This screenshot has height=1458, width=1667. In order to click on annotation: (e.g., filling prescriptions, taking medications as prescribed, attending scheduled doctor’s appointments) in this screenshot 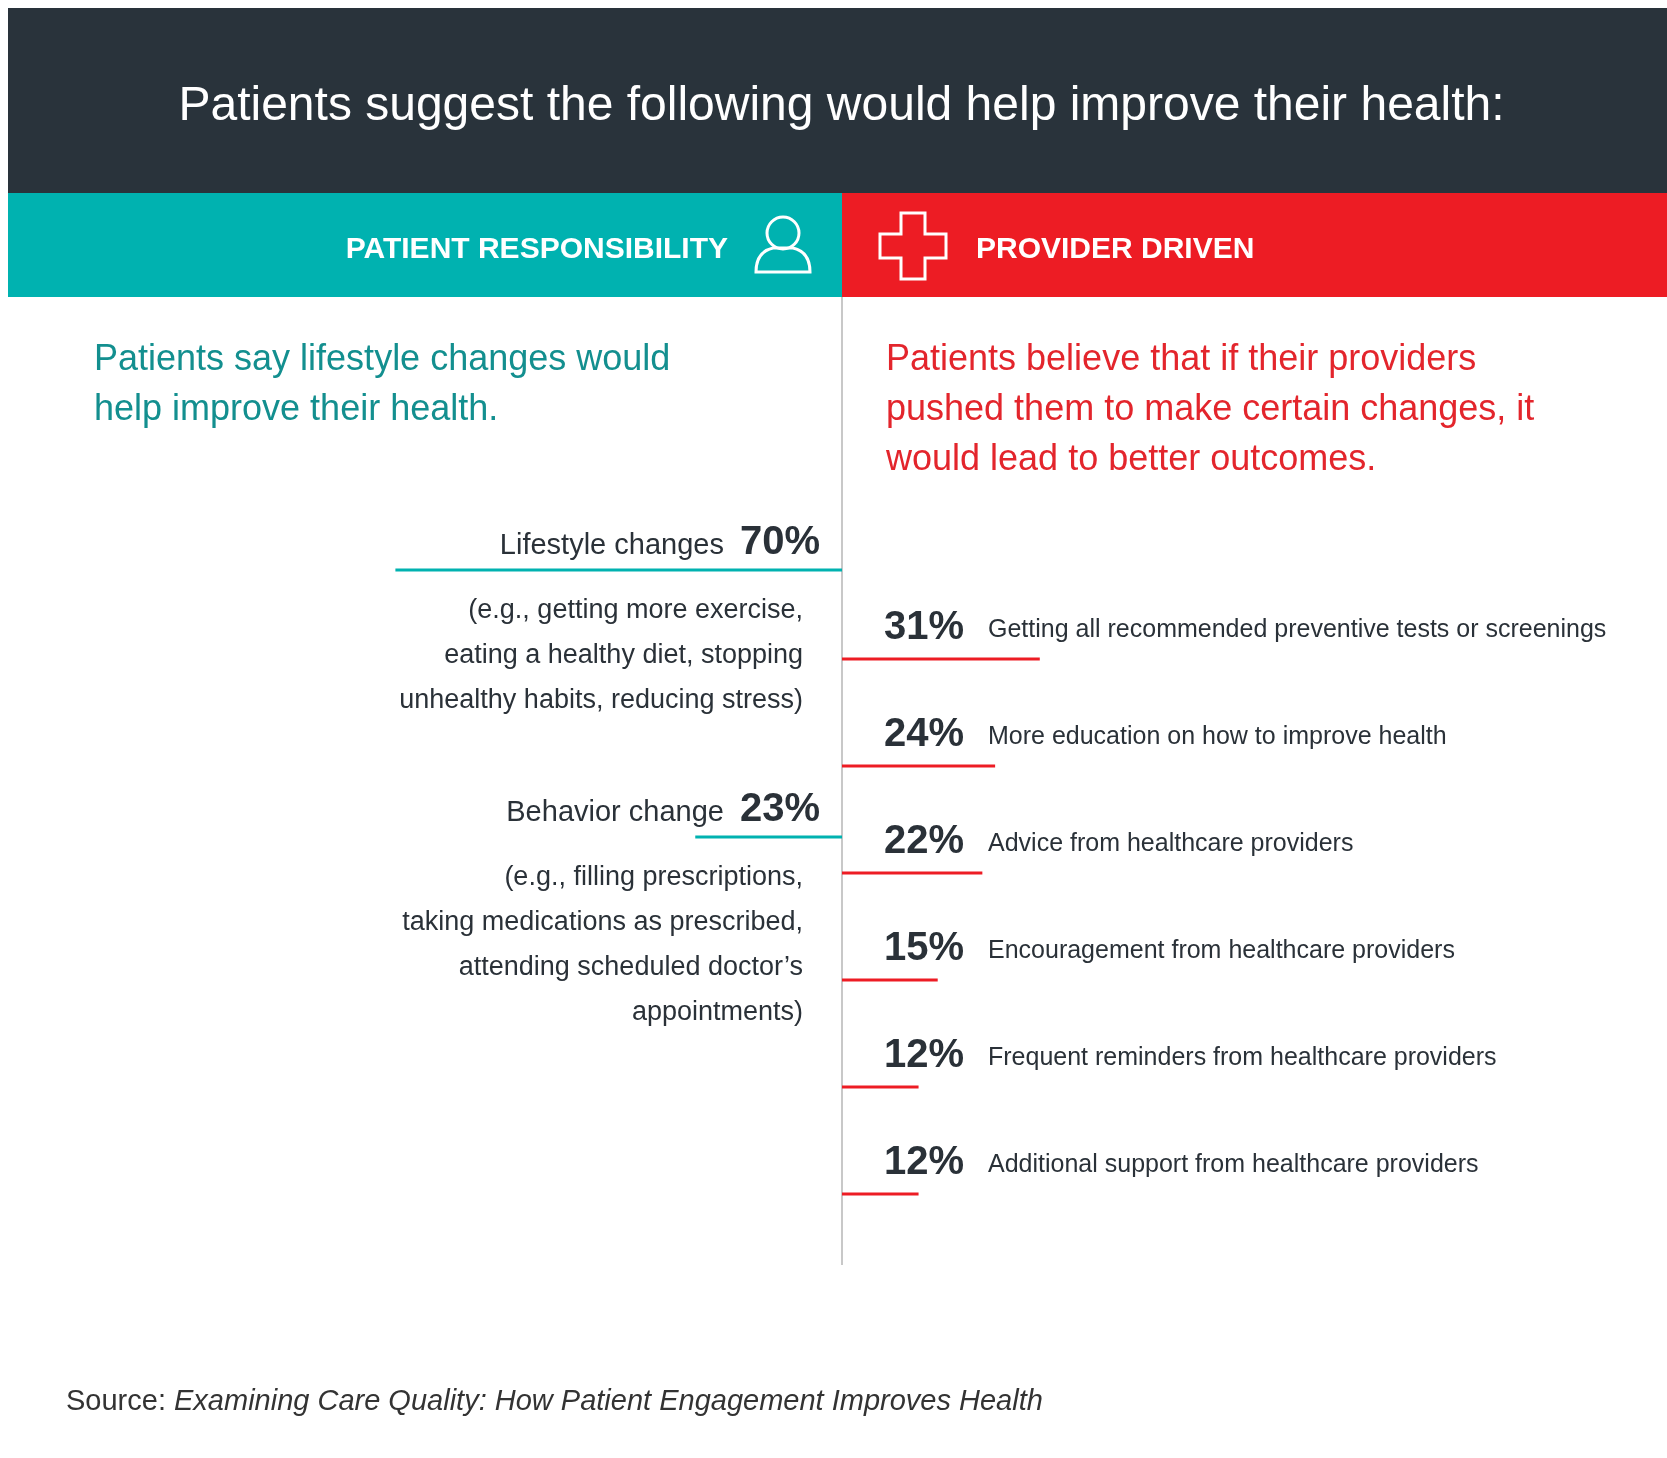, I will do `click(602, 943)`.